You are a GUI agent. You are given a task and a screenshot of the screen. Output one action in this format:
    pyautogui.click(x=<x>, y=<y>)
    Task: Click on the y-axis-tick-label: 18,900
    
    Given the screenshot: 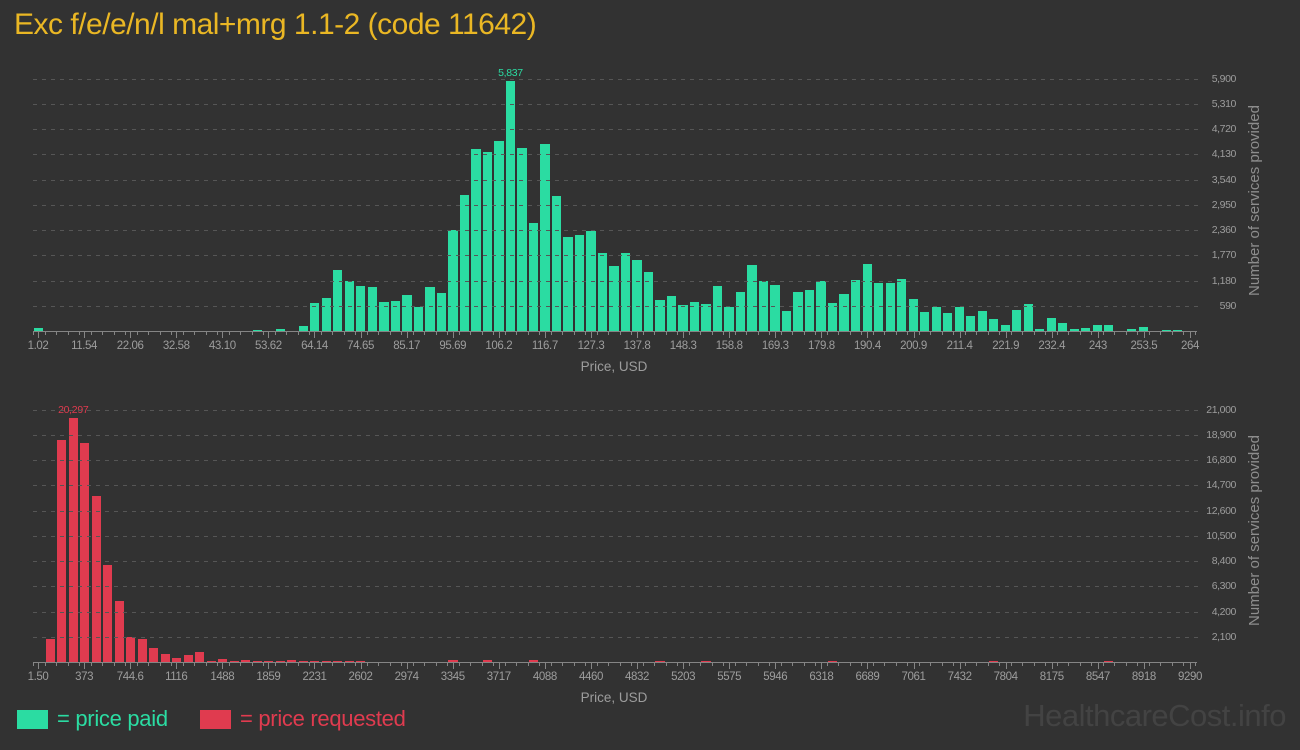 What is the action you would take?
    pyautogui.click(x=1221, y=434)
    